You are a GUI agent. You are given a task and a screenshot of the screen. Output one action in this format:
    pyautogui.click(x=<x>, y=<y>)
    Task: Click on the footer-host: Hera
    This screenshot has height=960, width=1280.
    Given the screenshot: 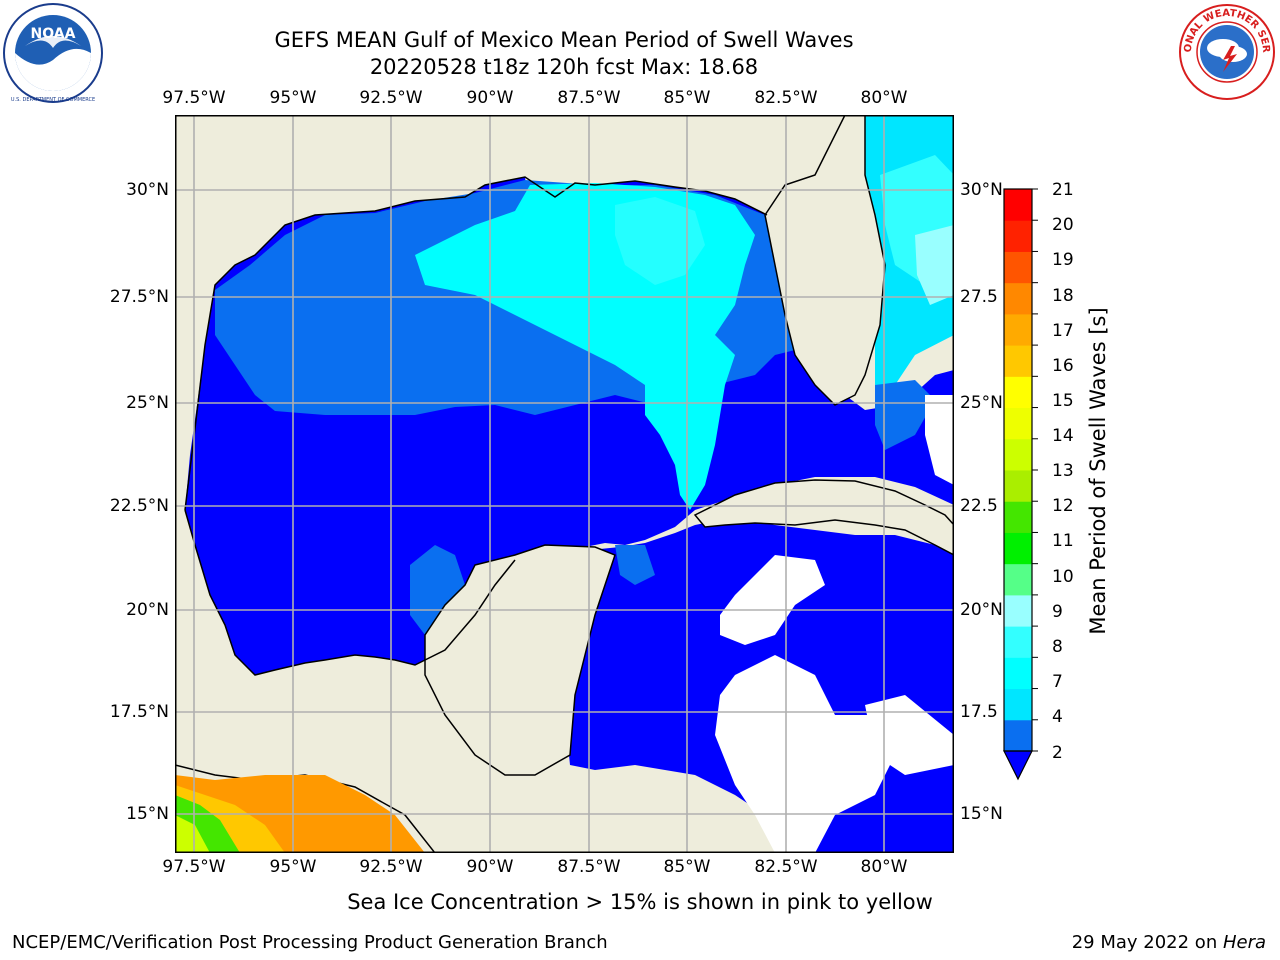 What is the action you would take?
    pyautogui.click(x=1244, y=942)
    